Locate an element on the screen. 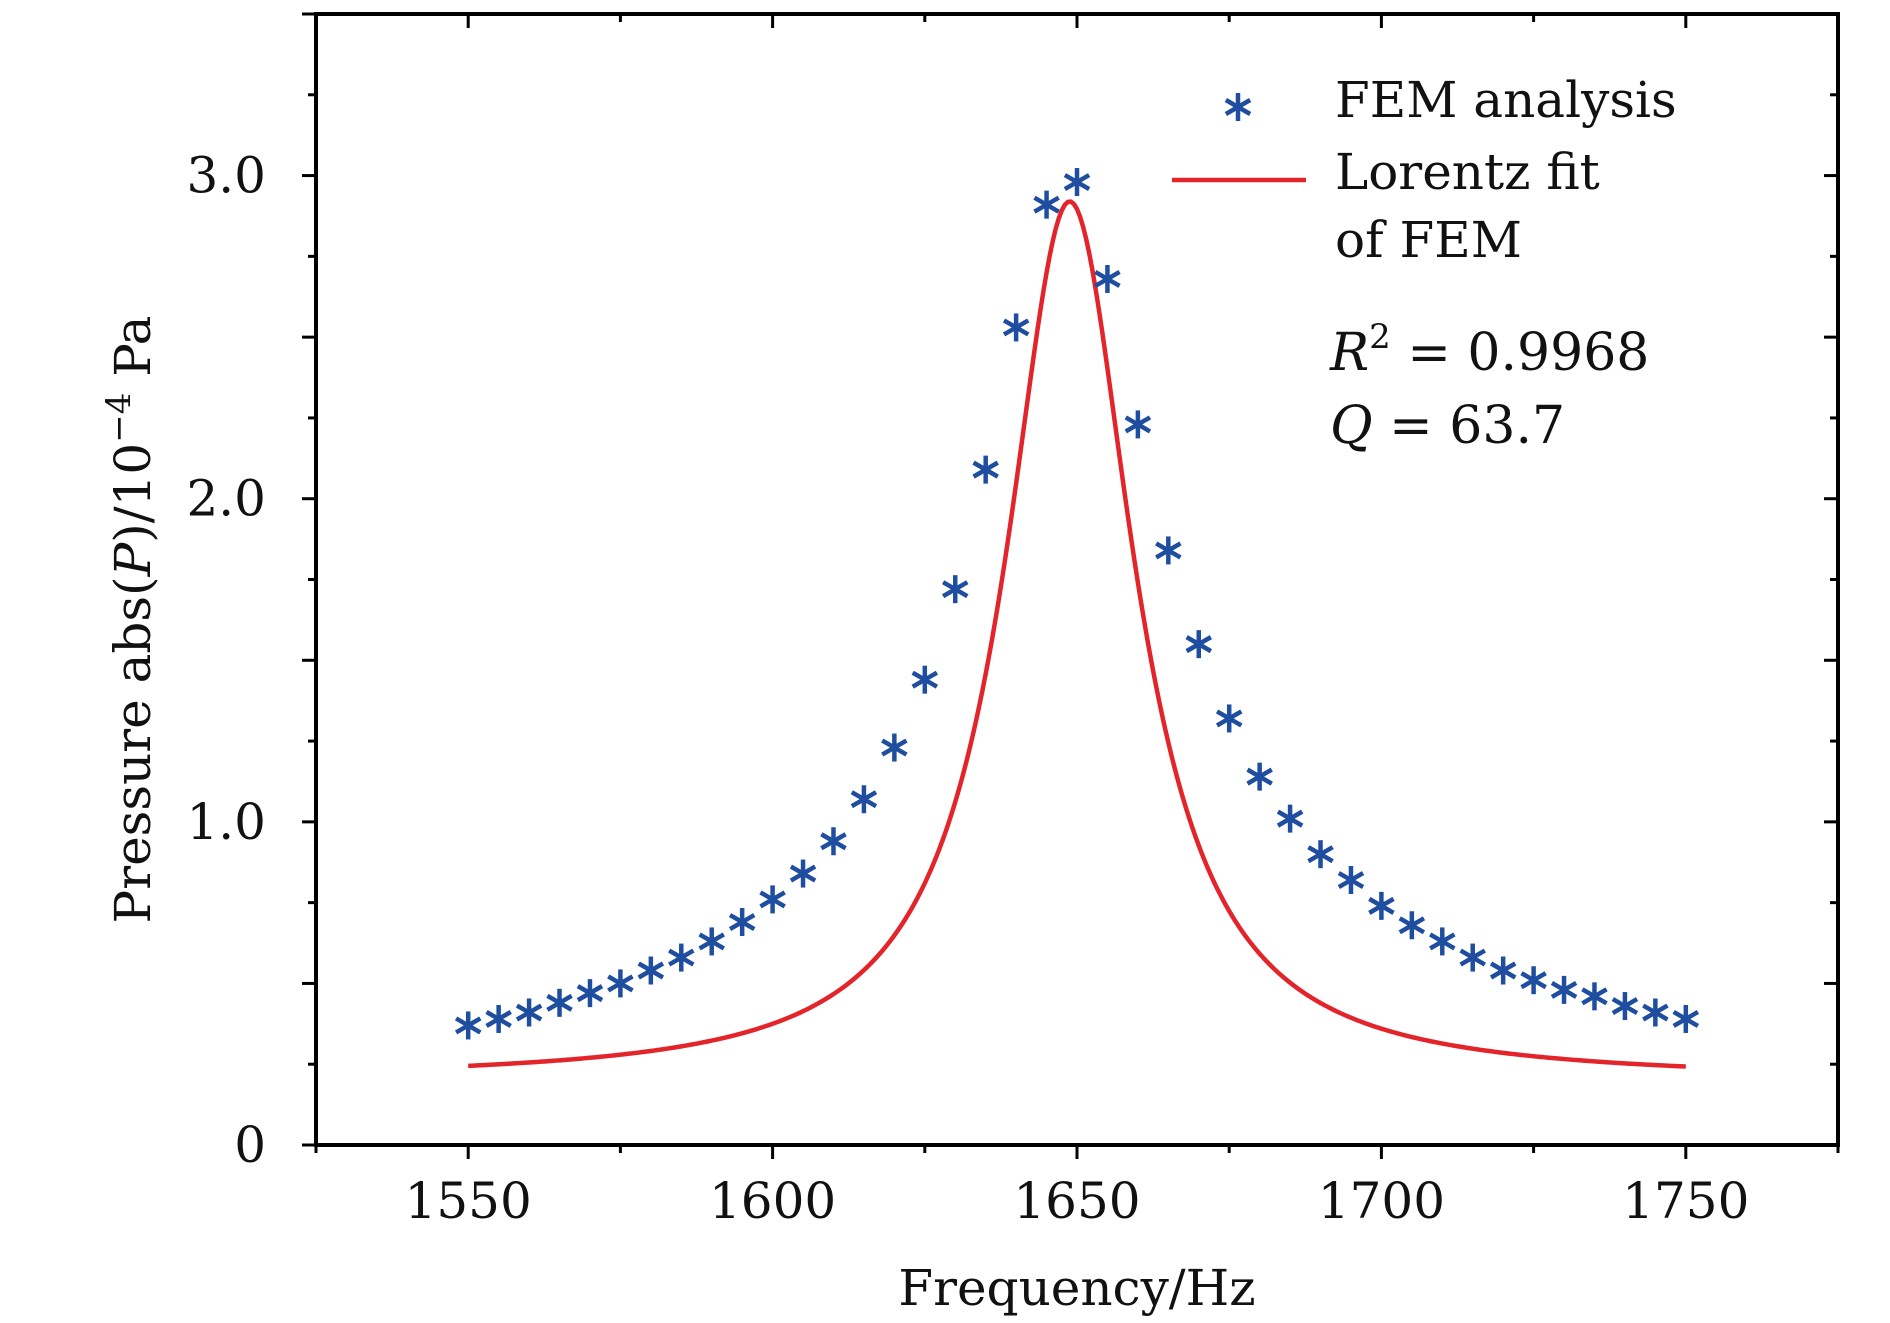 The image size is (1890, 1323). x-axis-title: Frequency/Hz is located at coordinates (1076, 1288).